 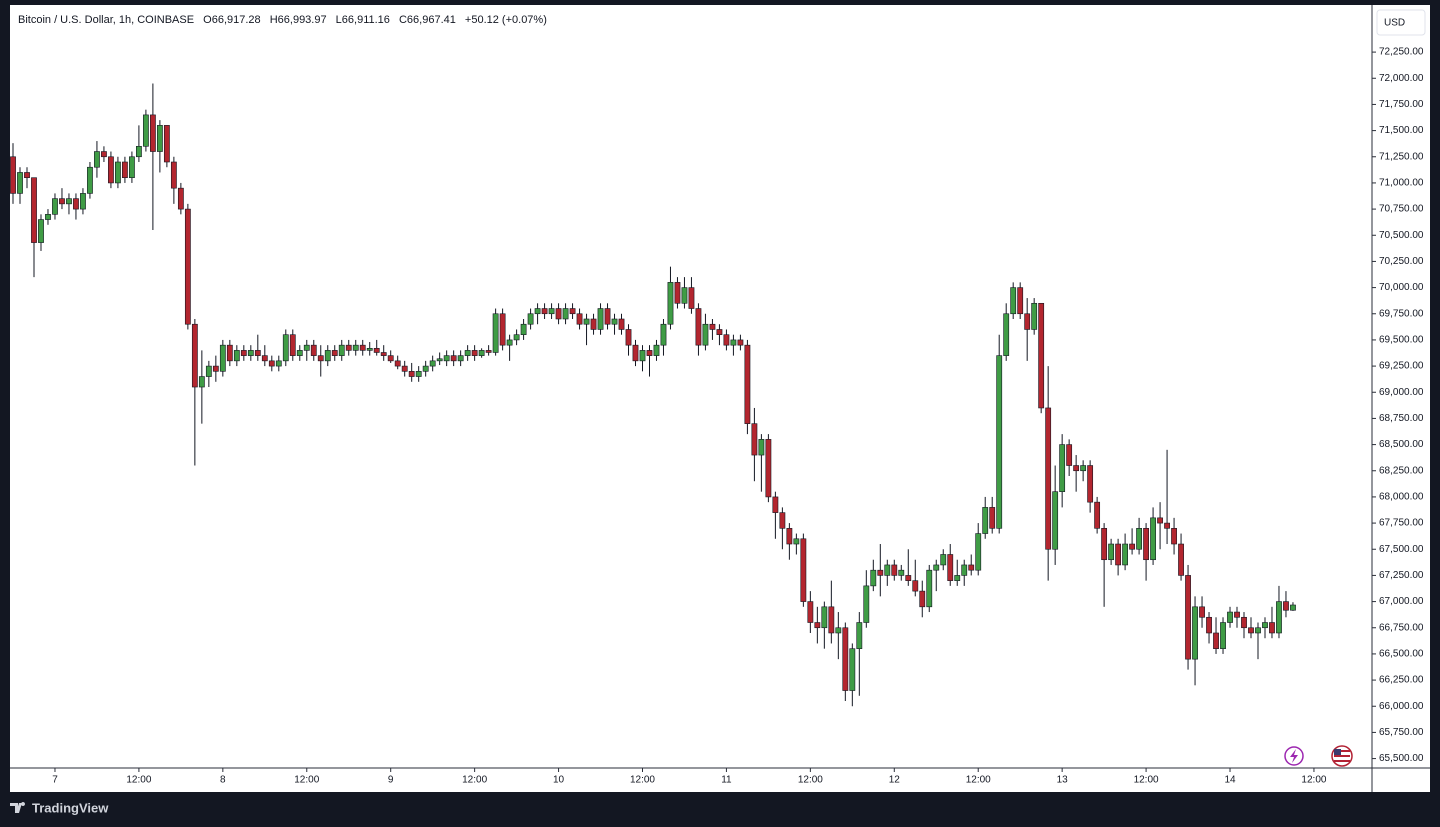 What do you see at coordinates (1394, 23) in the screenshot?
I see `currency-label: USD` at bounding box center [1394, 23].